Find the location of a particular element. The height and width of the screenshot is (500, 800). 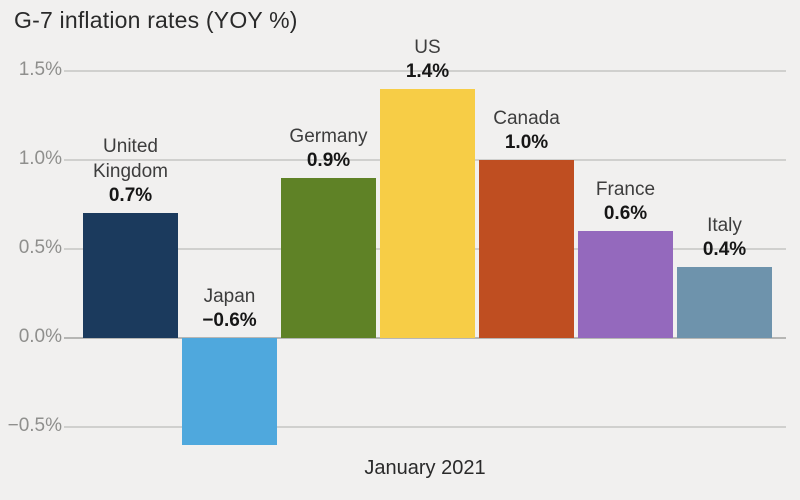

bar-category-label: US is located at coordinates (427, 47).